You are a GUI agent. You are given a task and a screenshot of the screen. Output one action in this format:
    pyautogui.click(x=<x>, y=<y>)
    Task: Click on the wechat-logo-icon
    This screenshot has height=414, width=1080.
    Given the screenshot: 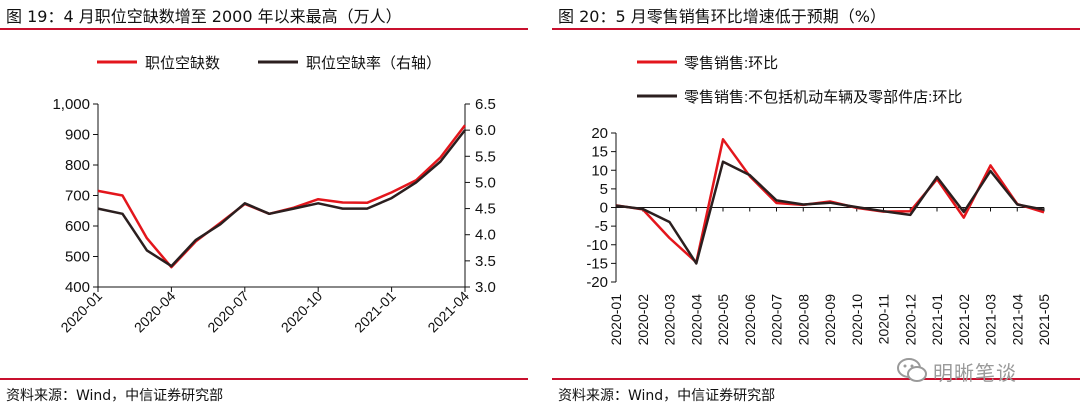 What is the action you would take?
    pyautogui.click(x=912, y=370)
    